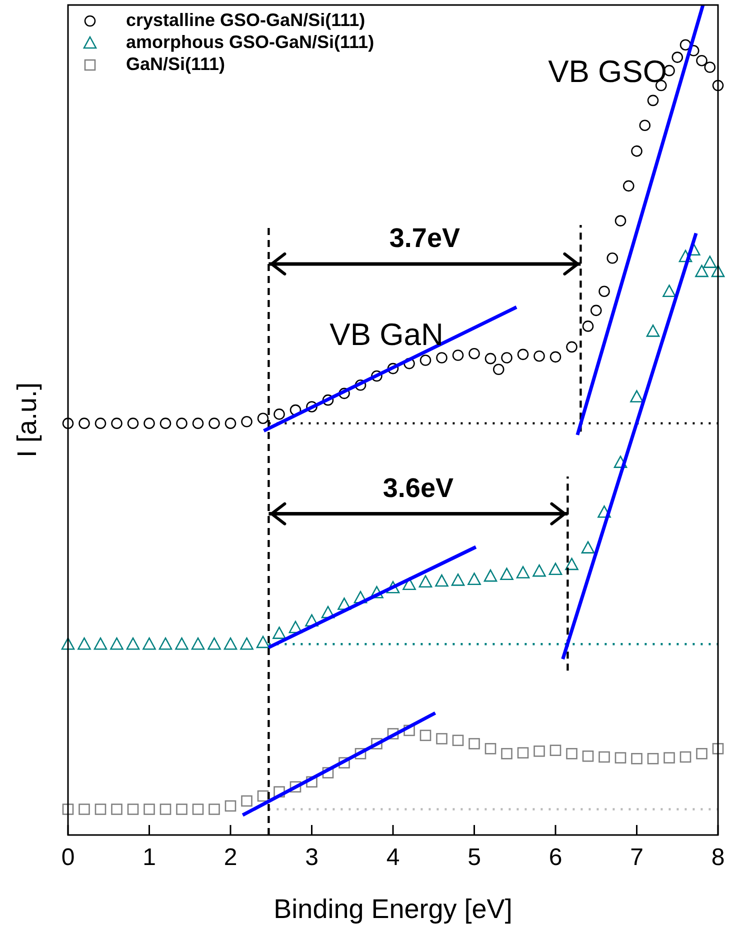 Image resolution: width=729 pixels, height=940 pixels. Describe the element at coordinates (474, 857) in the screenshot. I see `x-tick-label: 5` at that location.